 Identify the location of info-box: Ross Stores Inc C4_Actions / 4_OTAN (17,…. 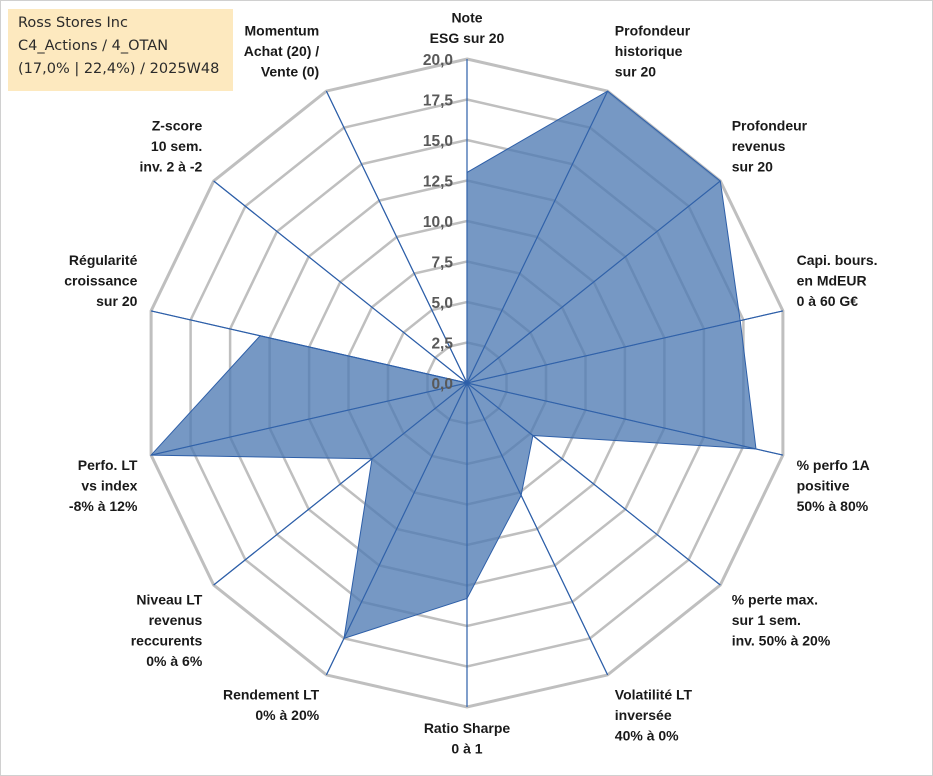
(120, 50).